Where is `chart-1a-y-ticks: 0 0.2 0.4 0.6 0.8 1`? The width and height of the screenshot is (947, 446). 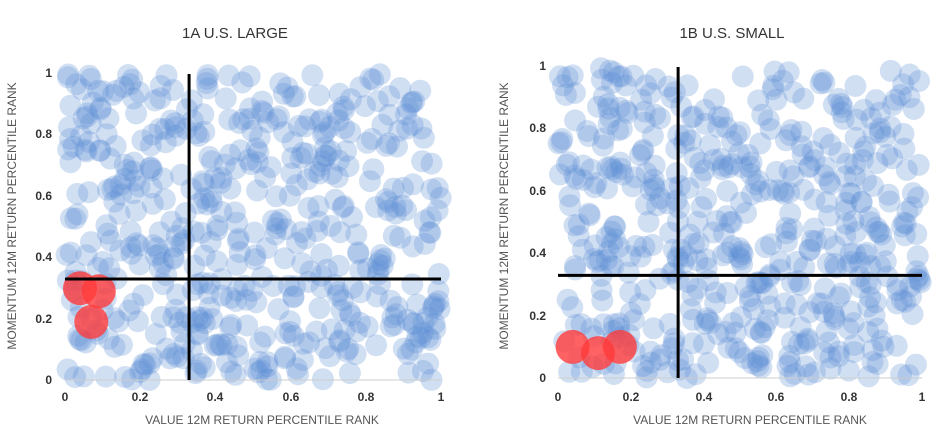
chart-1a-y-ticks: 0 0.2 0.4 0.6 0.8 1 is located at coordinates (43, 226).